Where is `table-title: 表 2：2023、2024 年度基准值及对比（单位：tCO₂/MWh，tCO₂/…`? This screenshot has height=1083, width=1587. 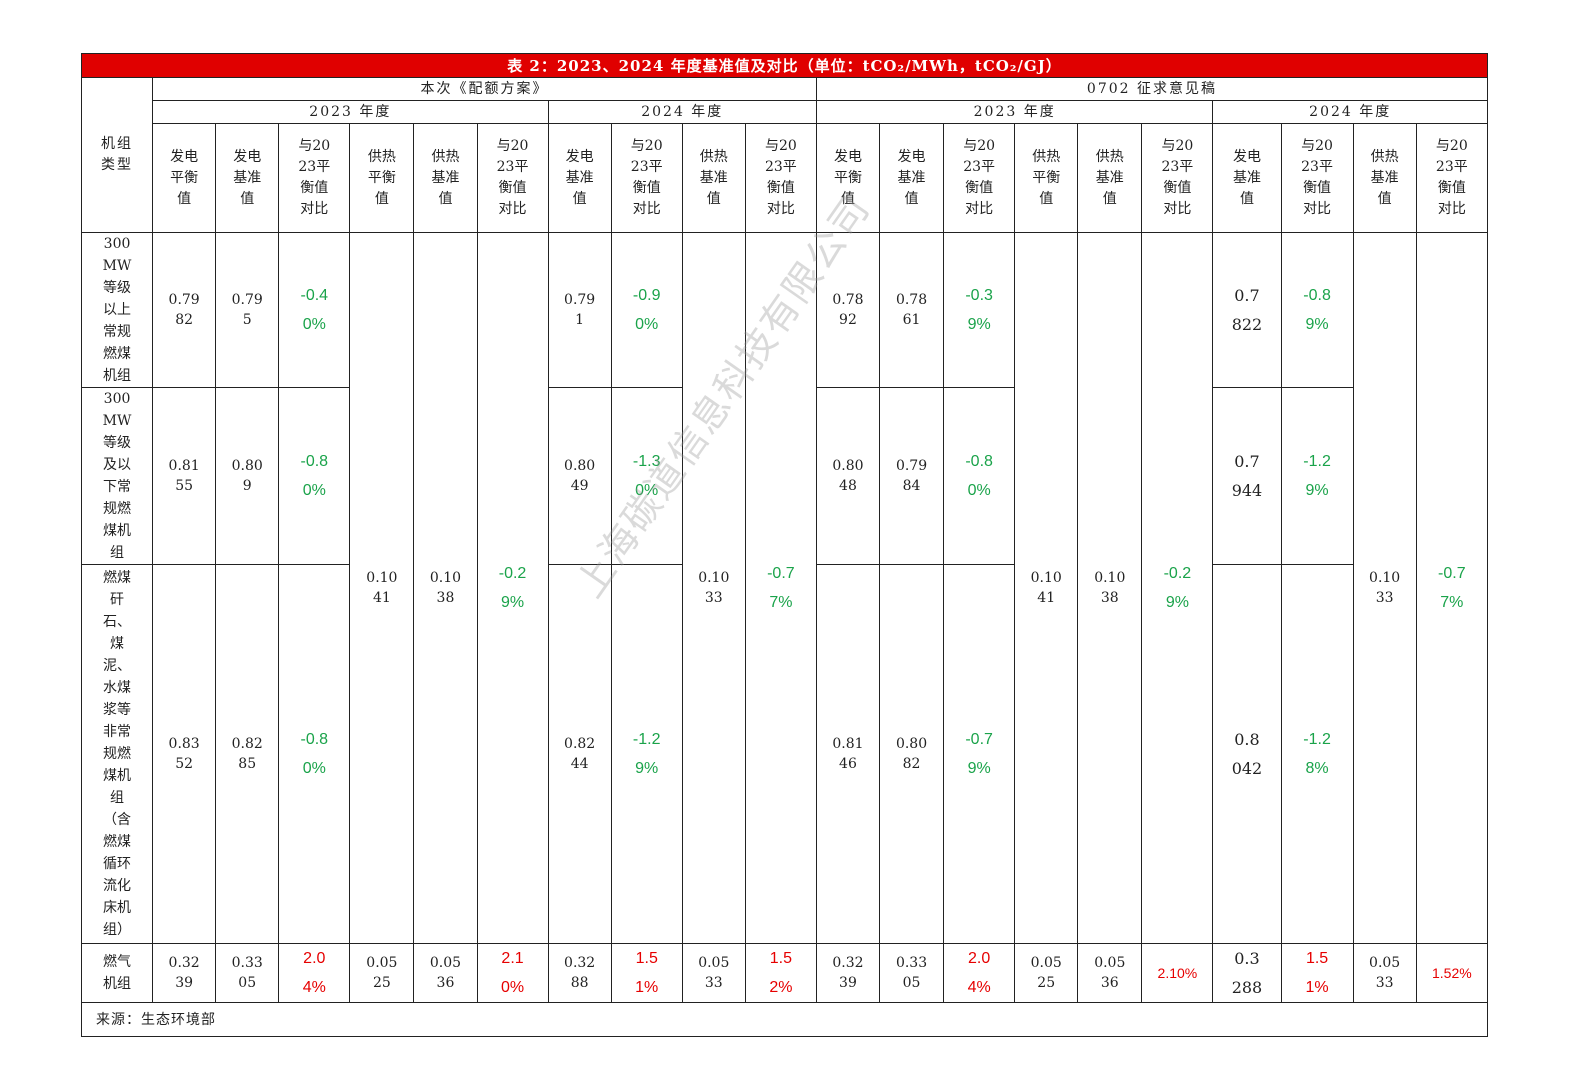 table-title: 表 2：2023、2024 年度基准值及对比（单位：tCO₂/MWh，tCO₂/… is located at coordinates (784, 65).